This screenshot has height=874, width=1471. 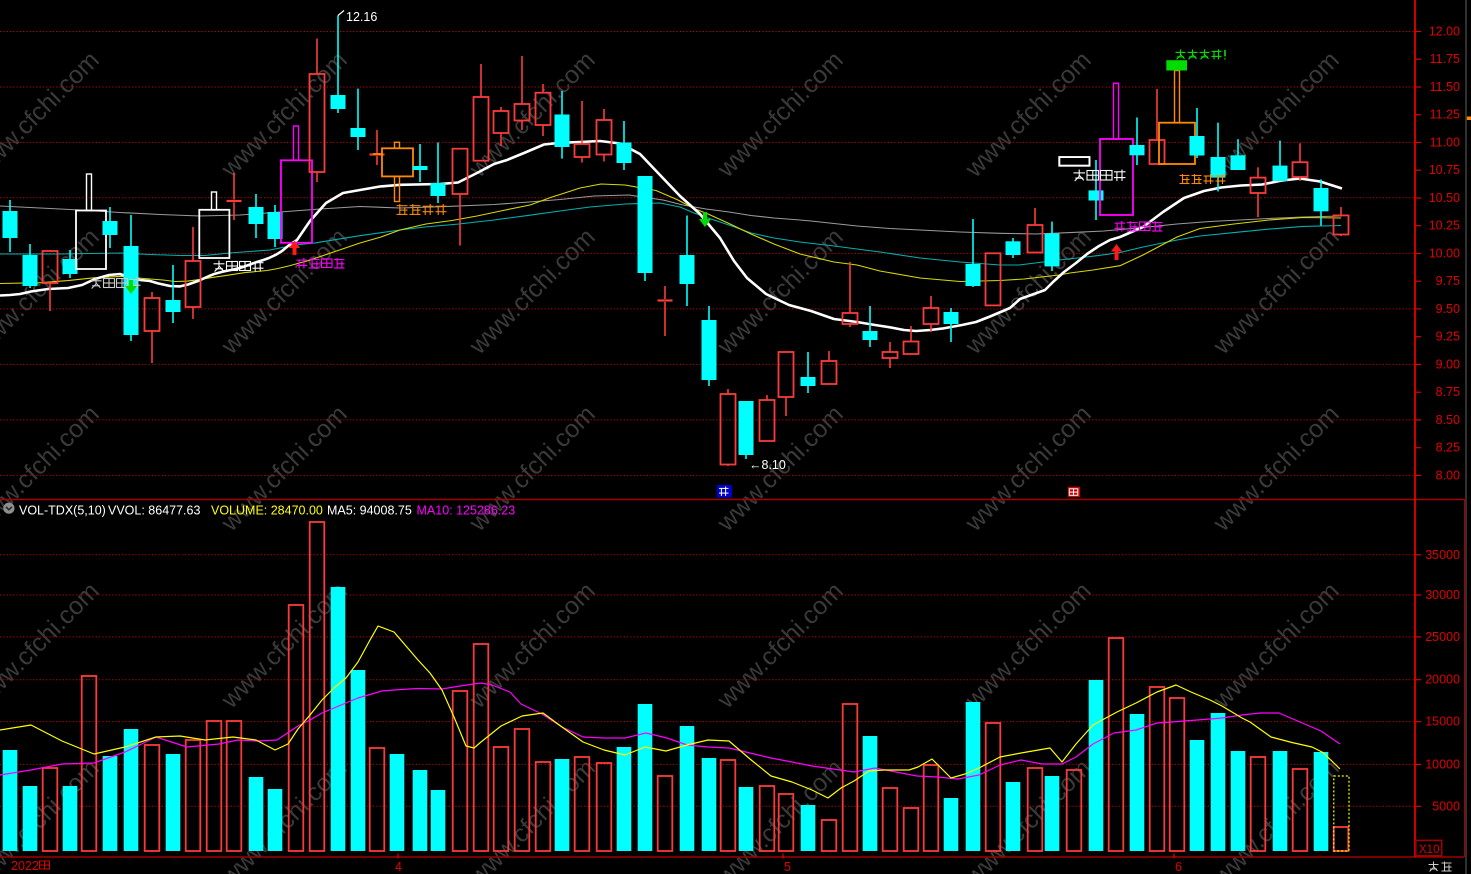 I want to click on svg-text: 8.00, so click(x=1448, y=475).